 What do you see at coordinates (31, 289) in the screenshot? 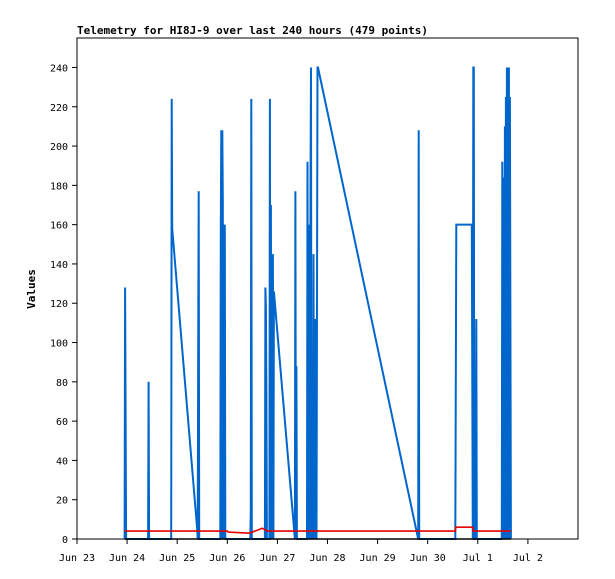
I see `y-axis-label: Values` at bounding box center [31, 289].